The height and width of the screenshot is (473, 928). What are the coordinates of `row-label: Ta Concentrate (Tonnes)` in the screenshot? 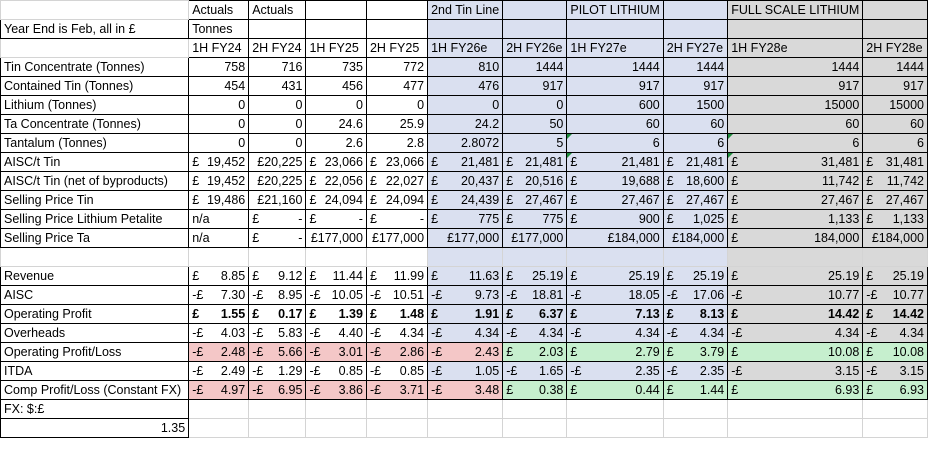 It's located at (95, 124).